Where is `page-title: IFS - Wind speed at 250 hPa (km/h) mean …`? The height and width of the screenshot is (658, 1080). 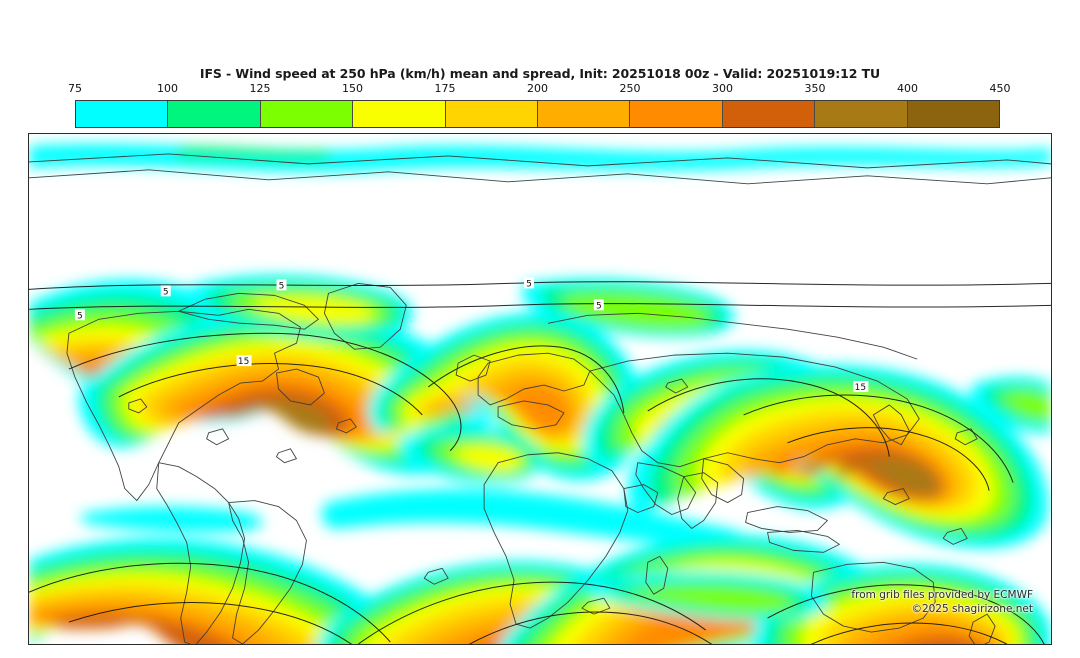 page-title: IFS - Wind speed at 250 hPa (km/h) mean … is located at coordinates (540, 73).